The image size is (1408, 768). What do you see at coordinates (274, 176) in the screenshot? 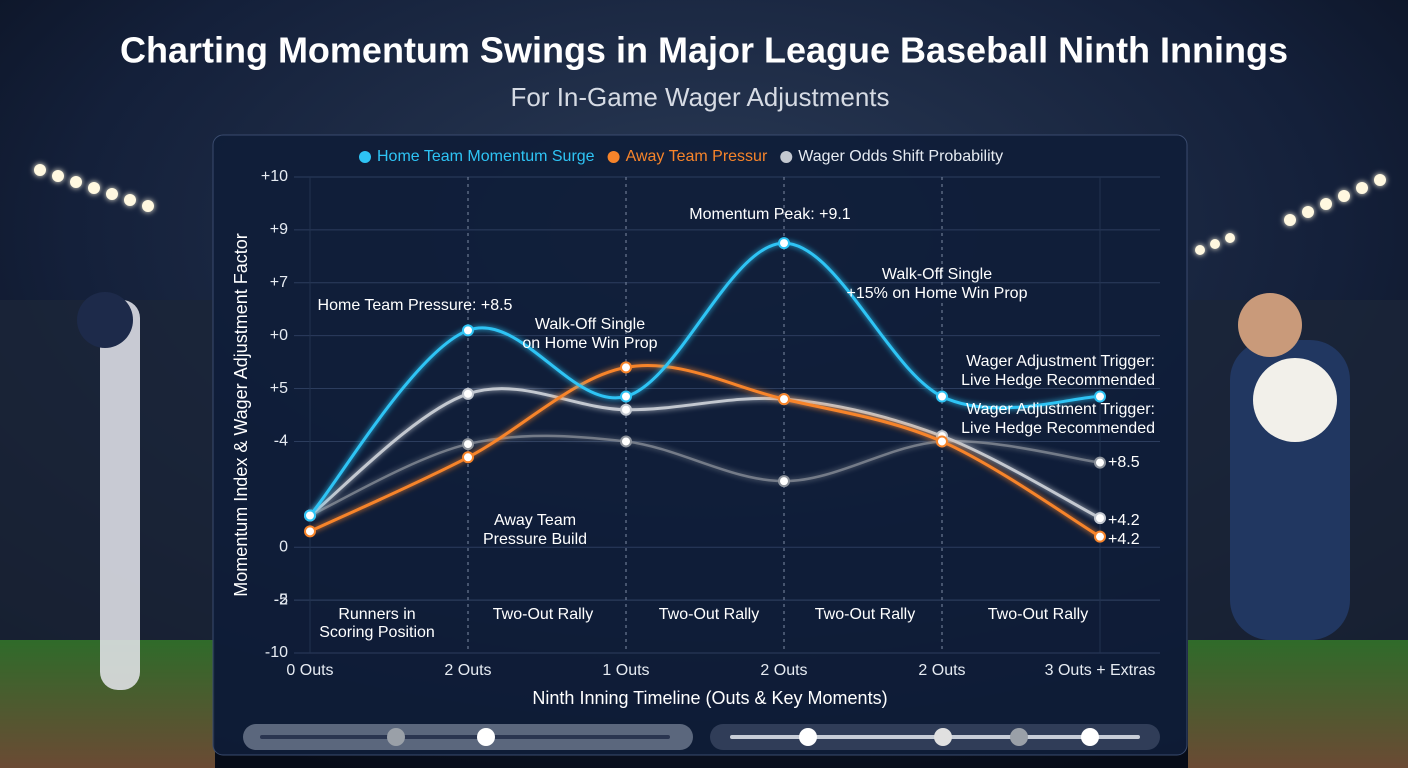
I see `y-tick-label: +10` at bounding box center [274, 176].